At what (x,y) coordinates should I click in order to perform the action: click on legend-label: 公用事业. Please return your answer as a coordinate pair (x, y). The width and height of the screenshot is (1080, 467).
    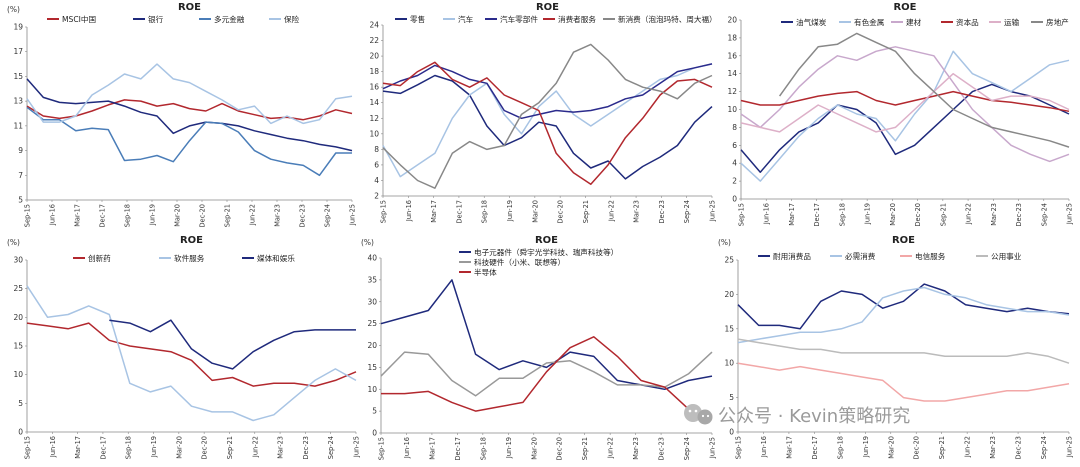
    Looking at the image, I should click on (1006, 256).